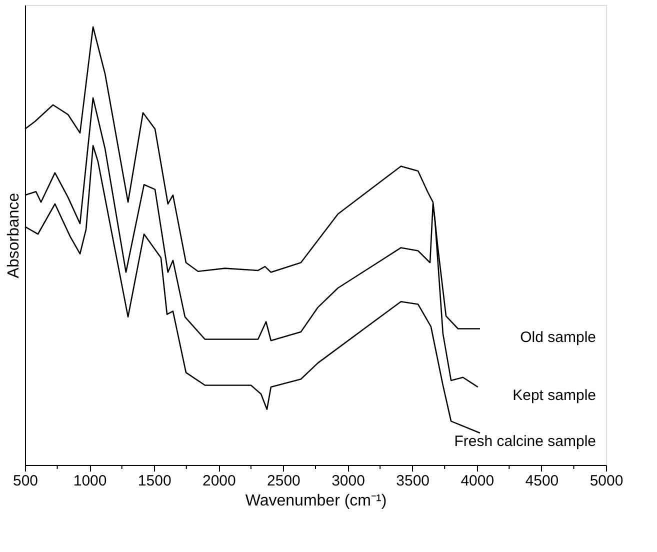 The image size is (657, 552). I want to click on text: Old sample, so click(558, 337).